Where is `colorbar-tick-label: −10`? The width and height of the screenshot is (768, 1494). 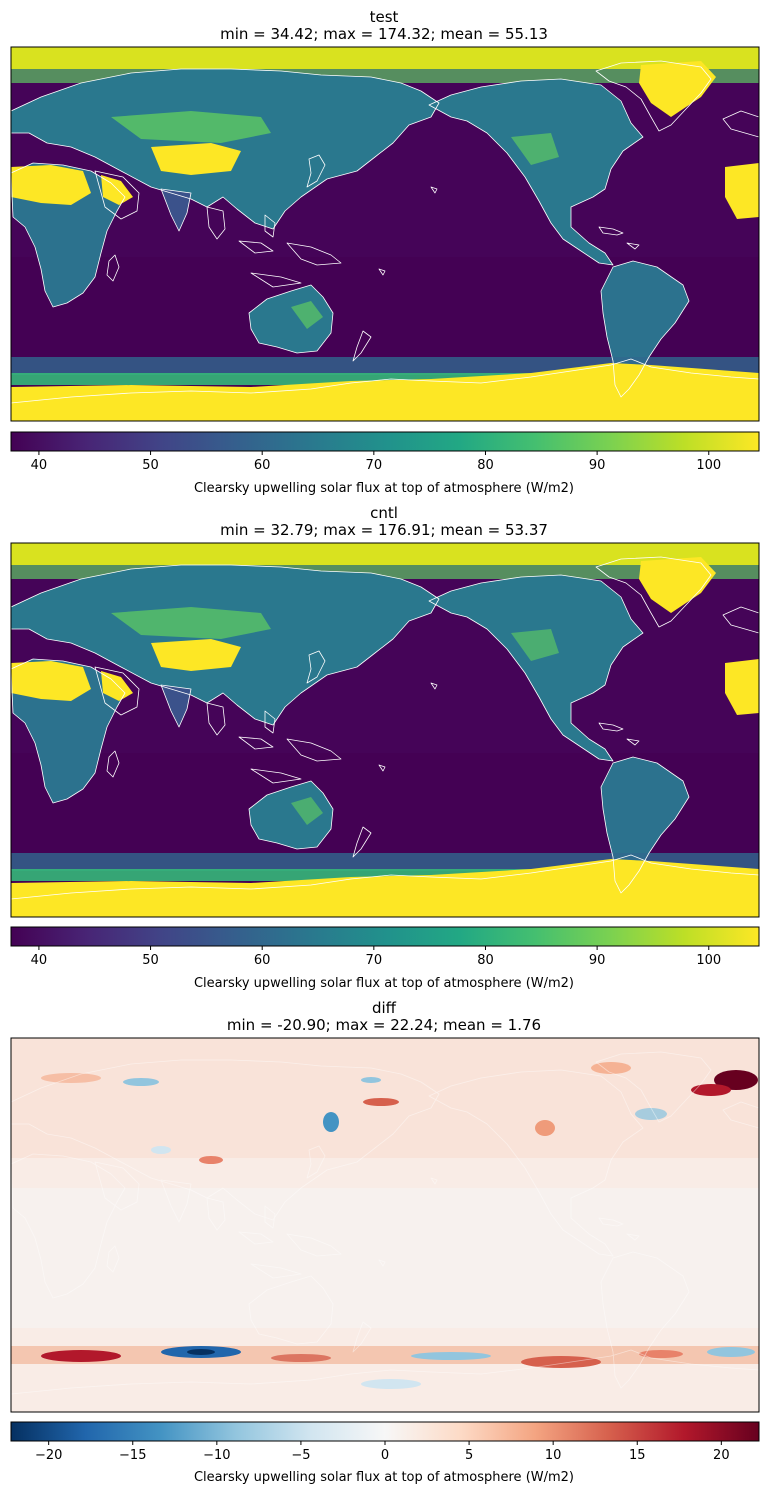
colorbar-tick-label: −10 is located at coordinates (216, 1455).